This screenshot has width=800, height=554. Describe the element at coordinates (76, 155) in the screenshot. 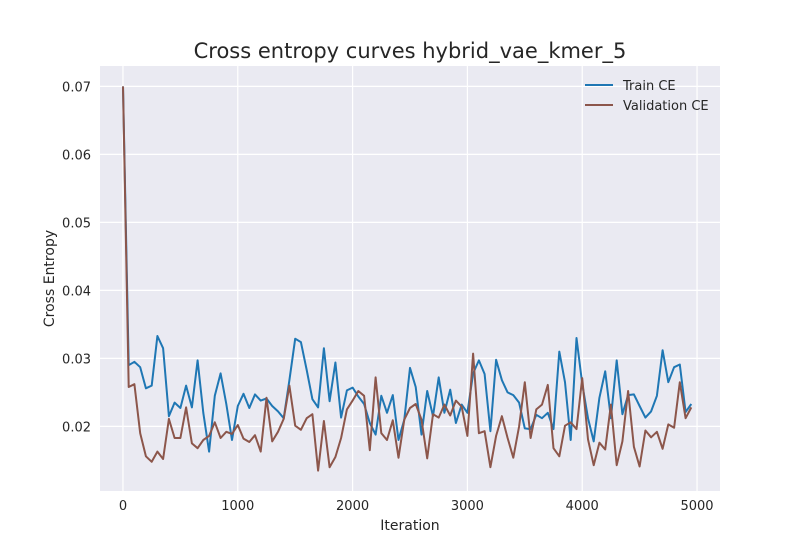

I see `y-tick-label: 0.06` at that location.